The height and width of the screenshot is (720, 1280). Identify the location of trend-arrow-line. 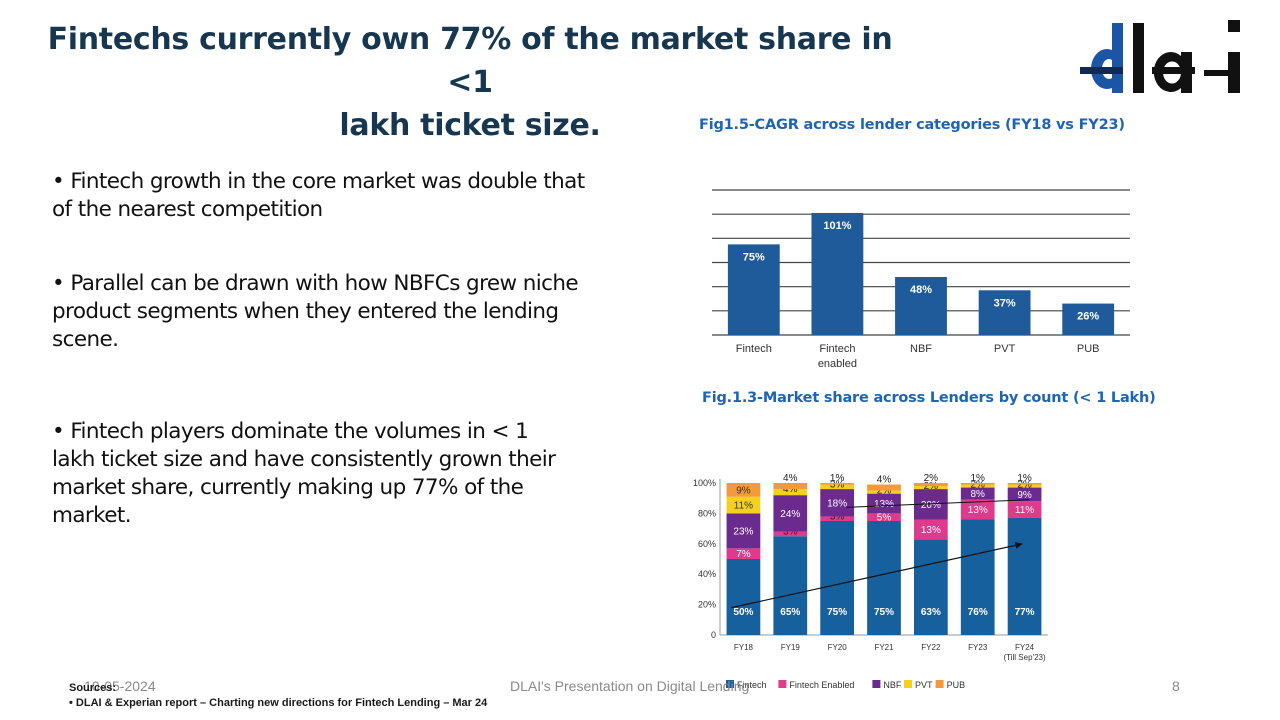
(877, 576).